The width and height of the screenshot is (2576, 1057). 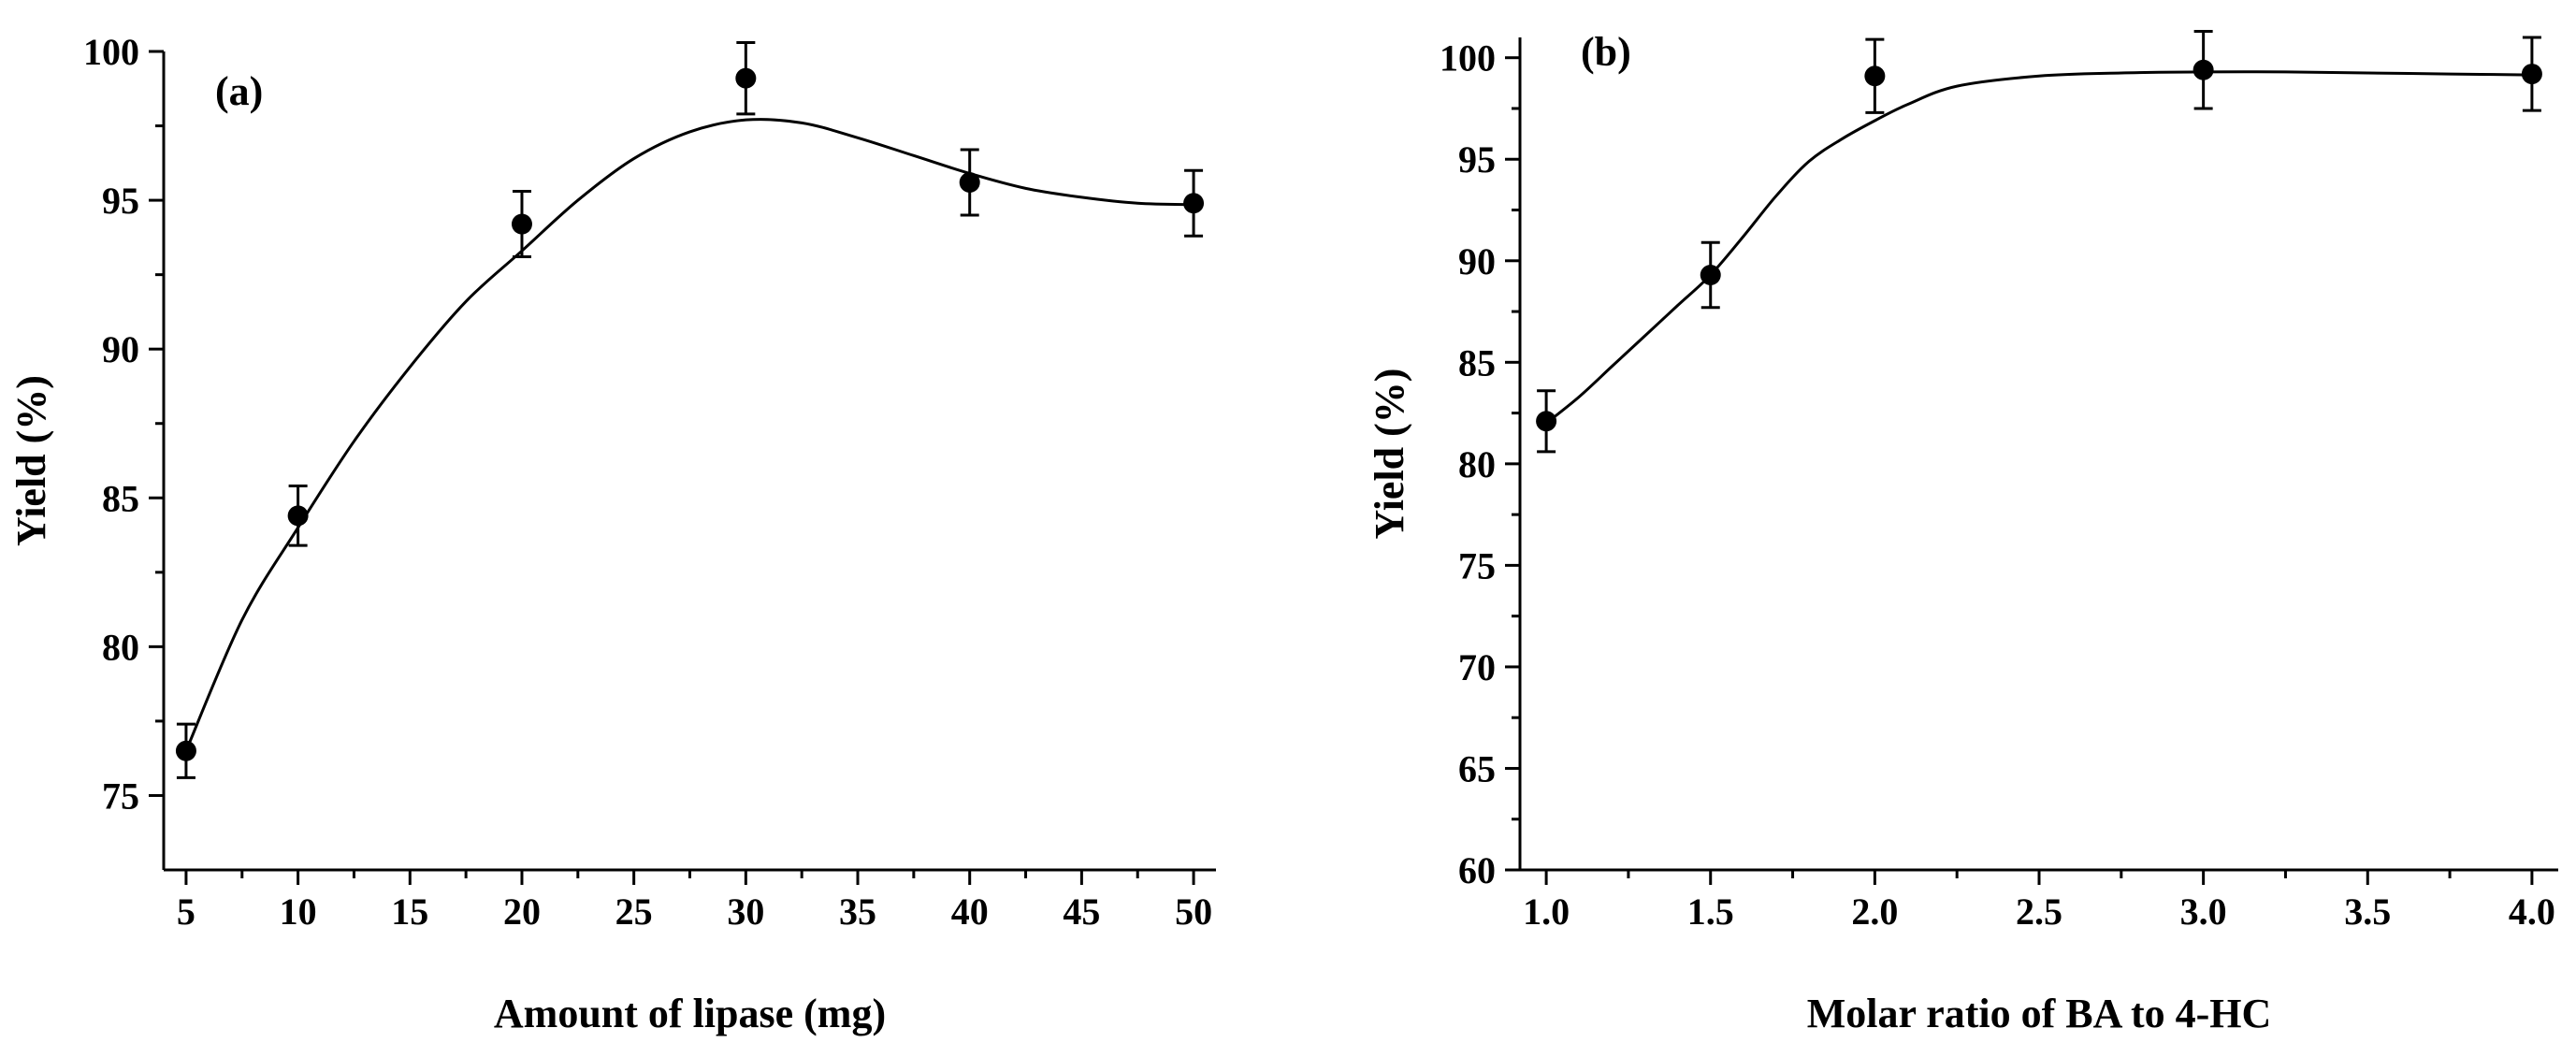 I want to click on y-tick-label: 60, so click(x=1477, y=870).